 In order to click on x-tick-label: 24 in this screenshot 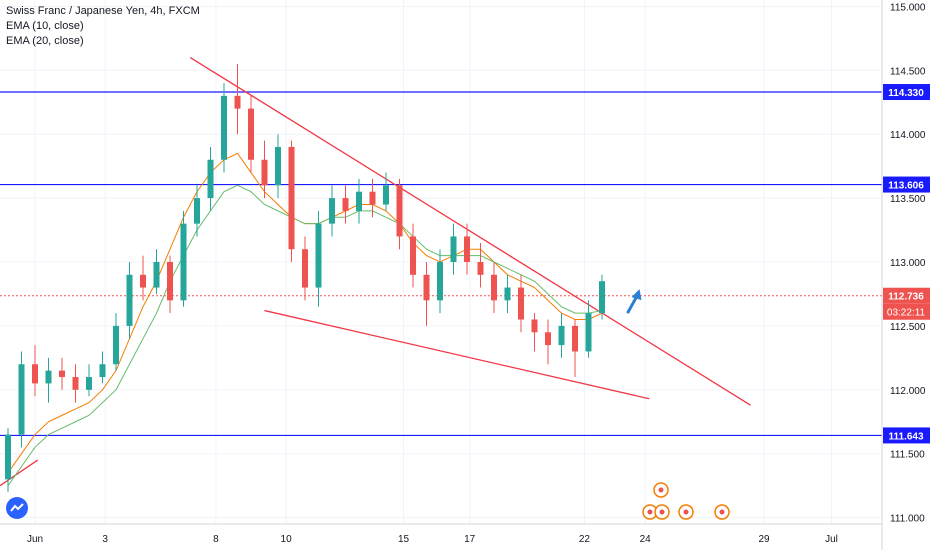, I will do `click(646, 539)`.